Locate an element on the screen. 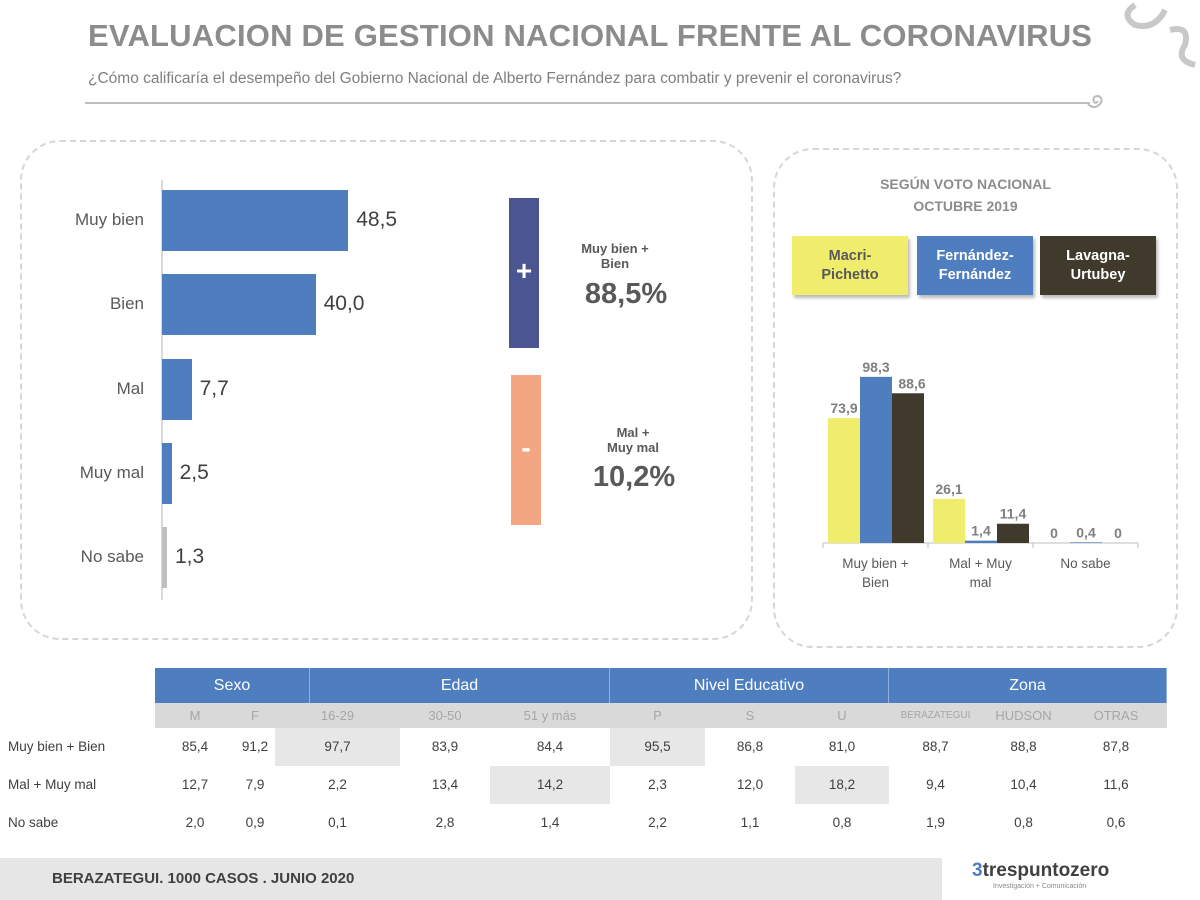 This screenshot has width=1200, height=900. vote-chart-title-line2: OCTUBRE 2019 is located at coordinates (965, 206).